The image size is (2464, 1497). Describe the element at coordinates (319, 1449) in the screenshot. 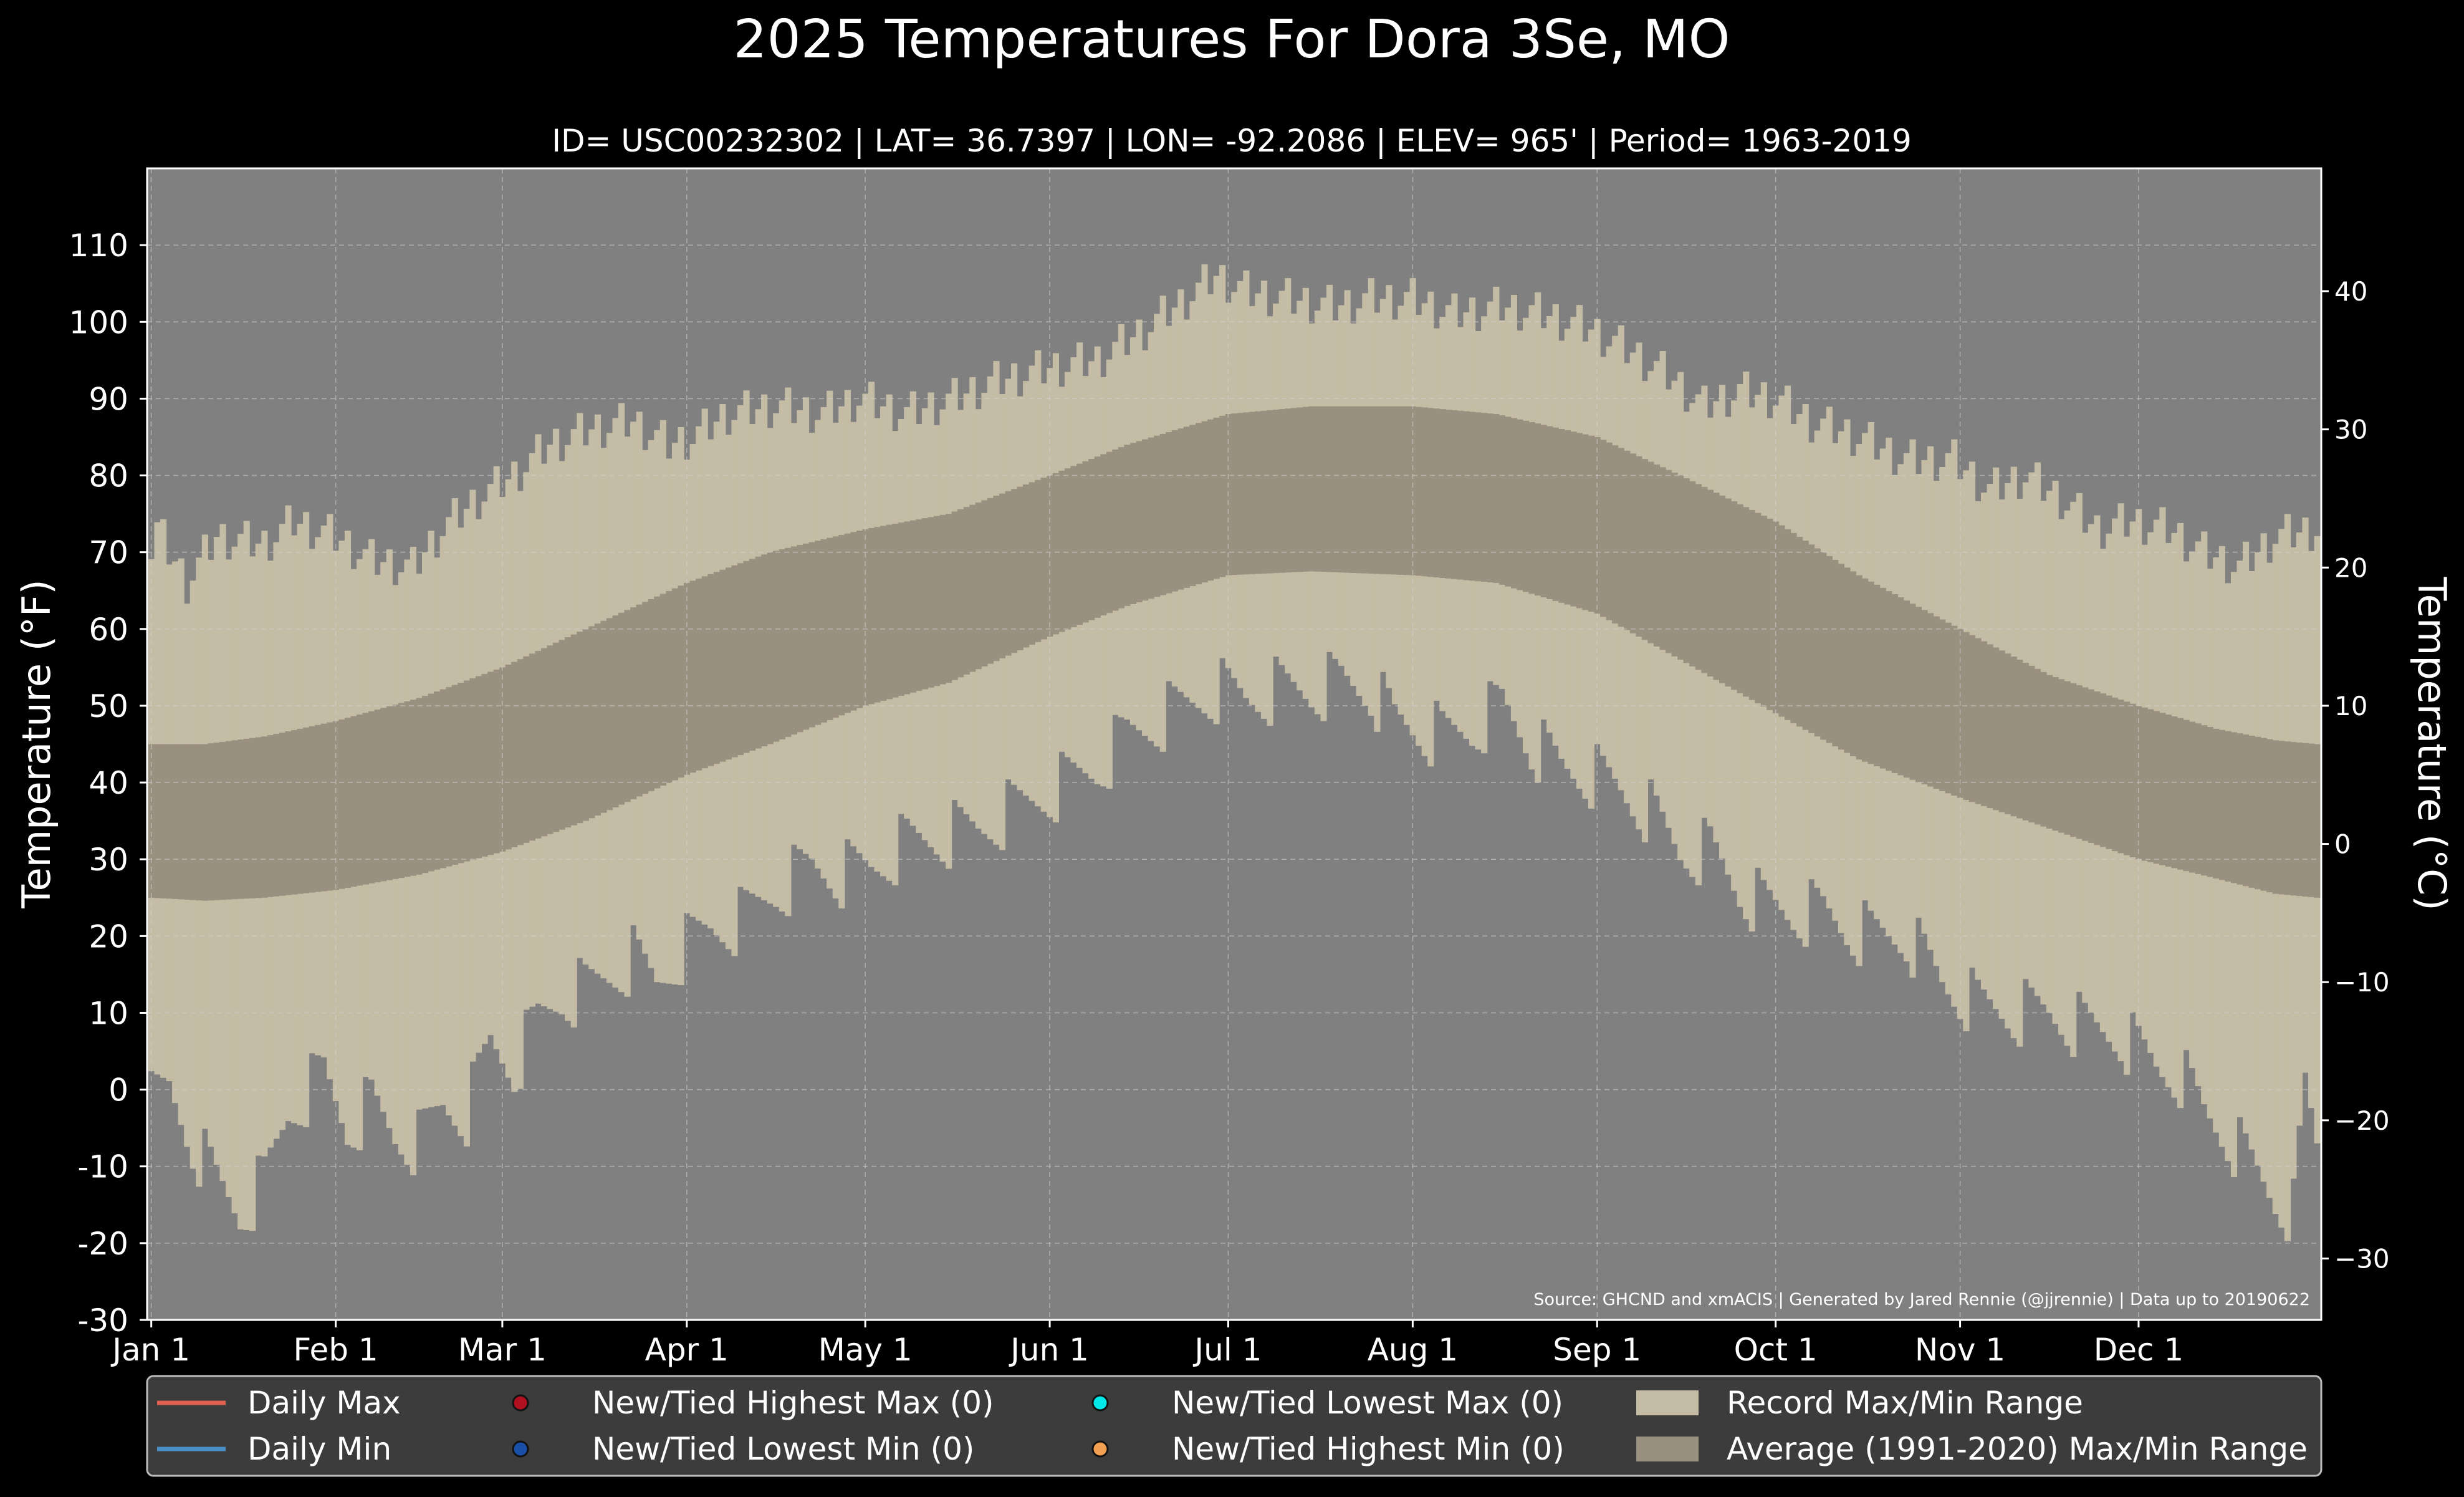

I see `legend-label: Daily Min` at that location.